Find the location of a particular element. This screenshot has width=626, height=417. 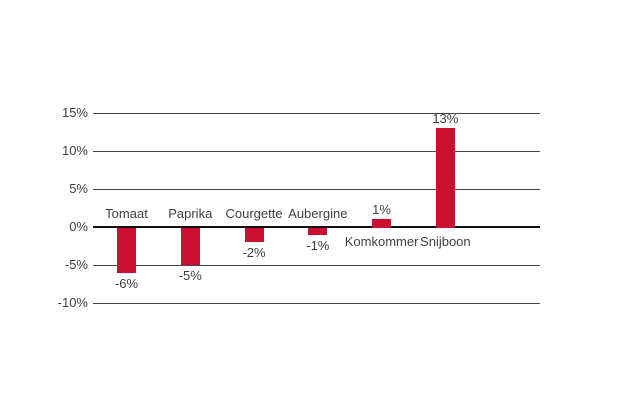

y-axis-tick-label: 15% is located at coordinates (74, 112).